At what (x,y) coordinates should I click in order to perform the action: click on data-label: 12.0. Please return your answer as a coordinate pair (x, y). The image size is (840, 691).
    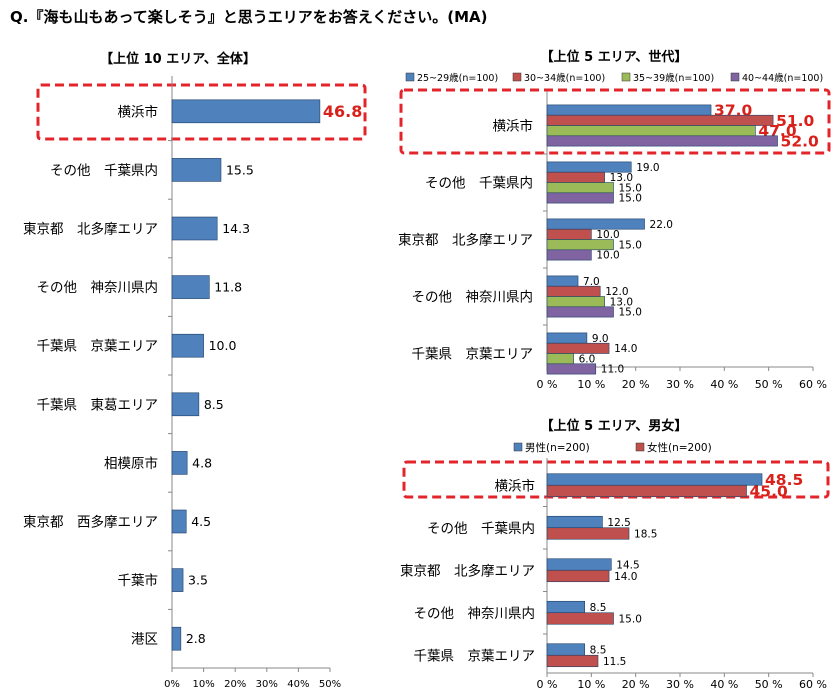
    Looking at the image, I should click on (616, 292).